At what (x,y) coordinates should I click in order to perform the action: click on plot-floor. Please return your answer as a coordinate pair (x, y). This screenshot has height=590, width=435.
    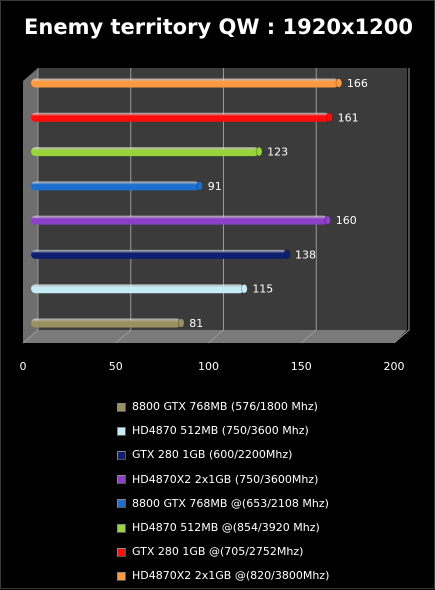
    Looking at the image, I should click on (215, 336).